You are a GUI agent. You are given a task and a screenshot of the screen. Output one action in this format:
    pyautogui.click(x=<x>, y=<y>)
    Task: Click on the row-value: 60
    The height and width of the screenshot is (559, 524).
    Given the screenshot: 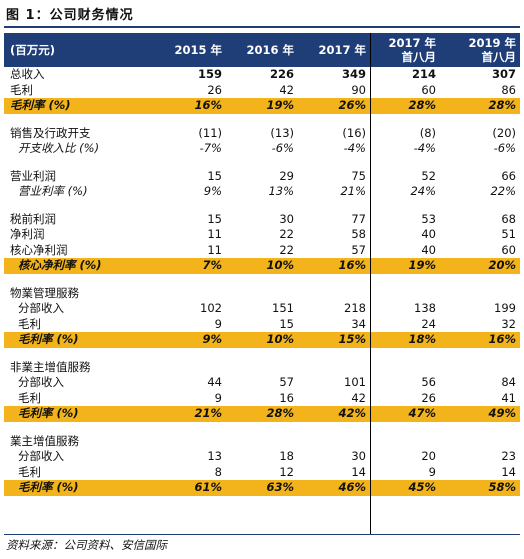 What is the action you would take?
    pyautogui.click(x=508, y=249)
    